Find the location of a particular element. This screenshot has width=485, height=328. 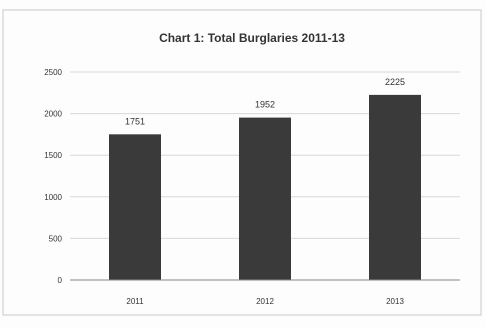

x-tick-label: 2013 is located at coordinates (395, 301).